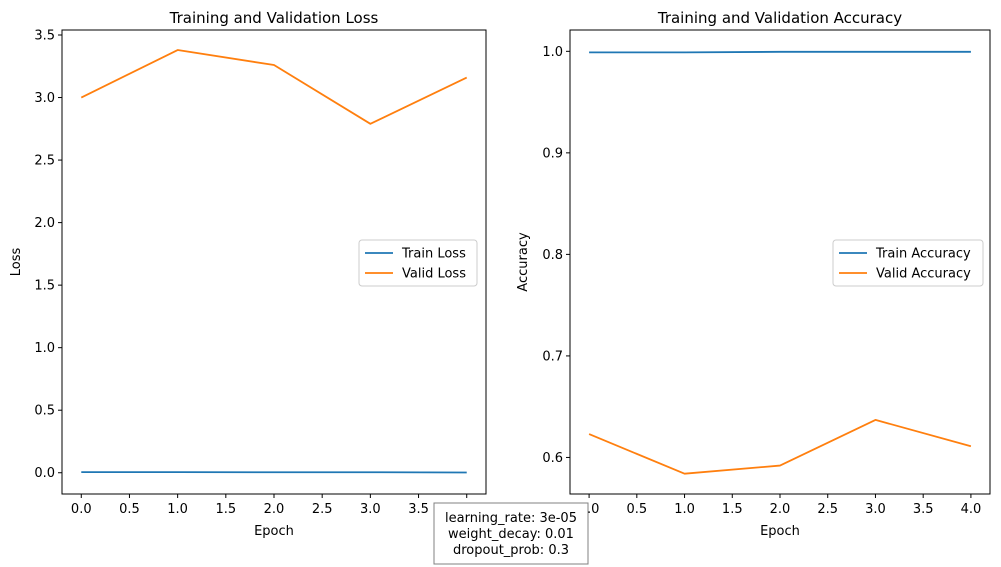  I want to click on accuracy-legend-label: Valid Accuracy, so click(923, 274).